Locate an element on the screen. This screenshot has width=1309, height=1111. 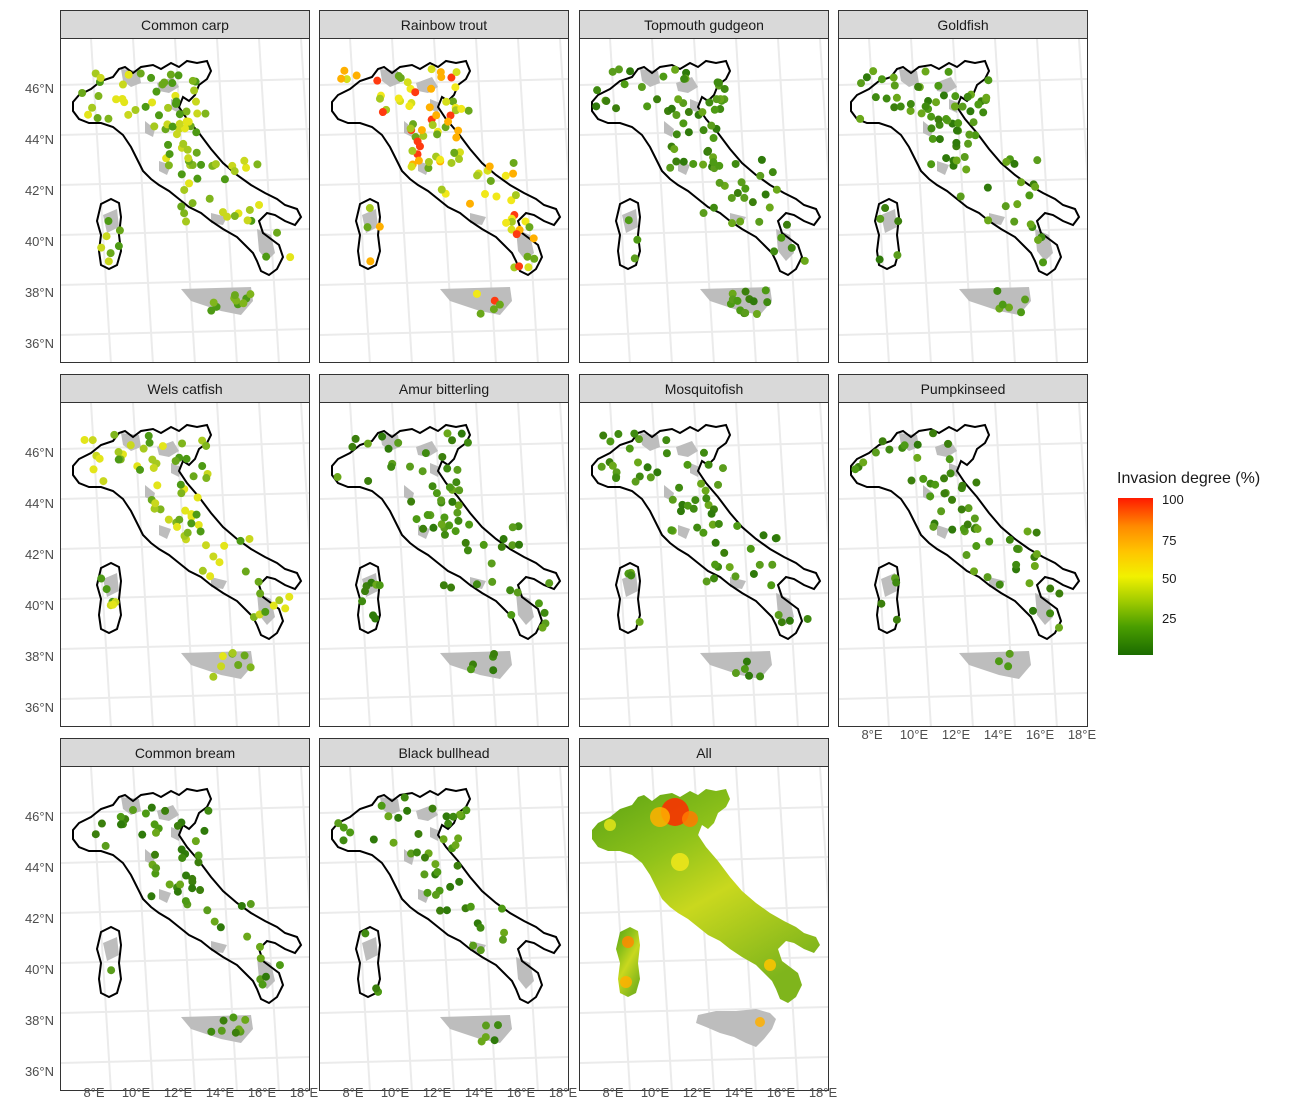
x-tick-label: 18°E is located at coordinates (304, 1092).